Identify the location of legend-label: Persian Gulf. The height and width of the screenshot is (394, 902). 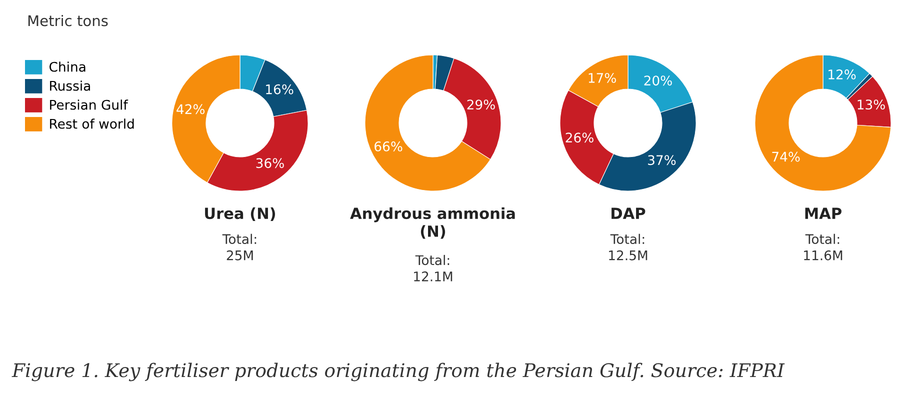
(89, 105).